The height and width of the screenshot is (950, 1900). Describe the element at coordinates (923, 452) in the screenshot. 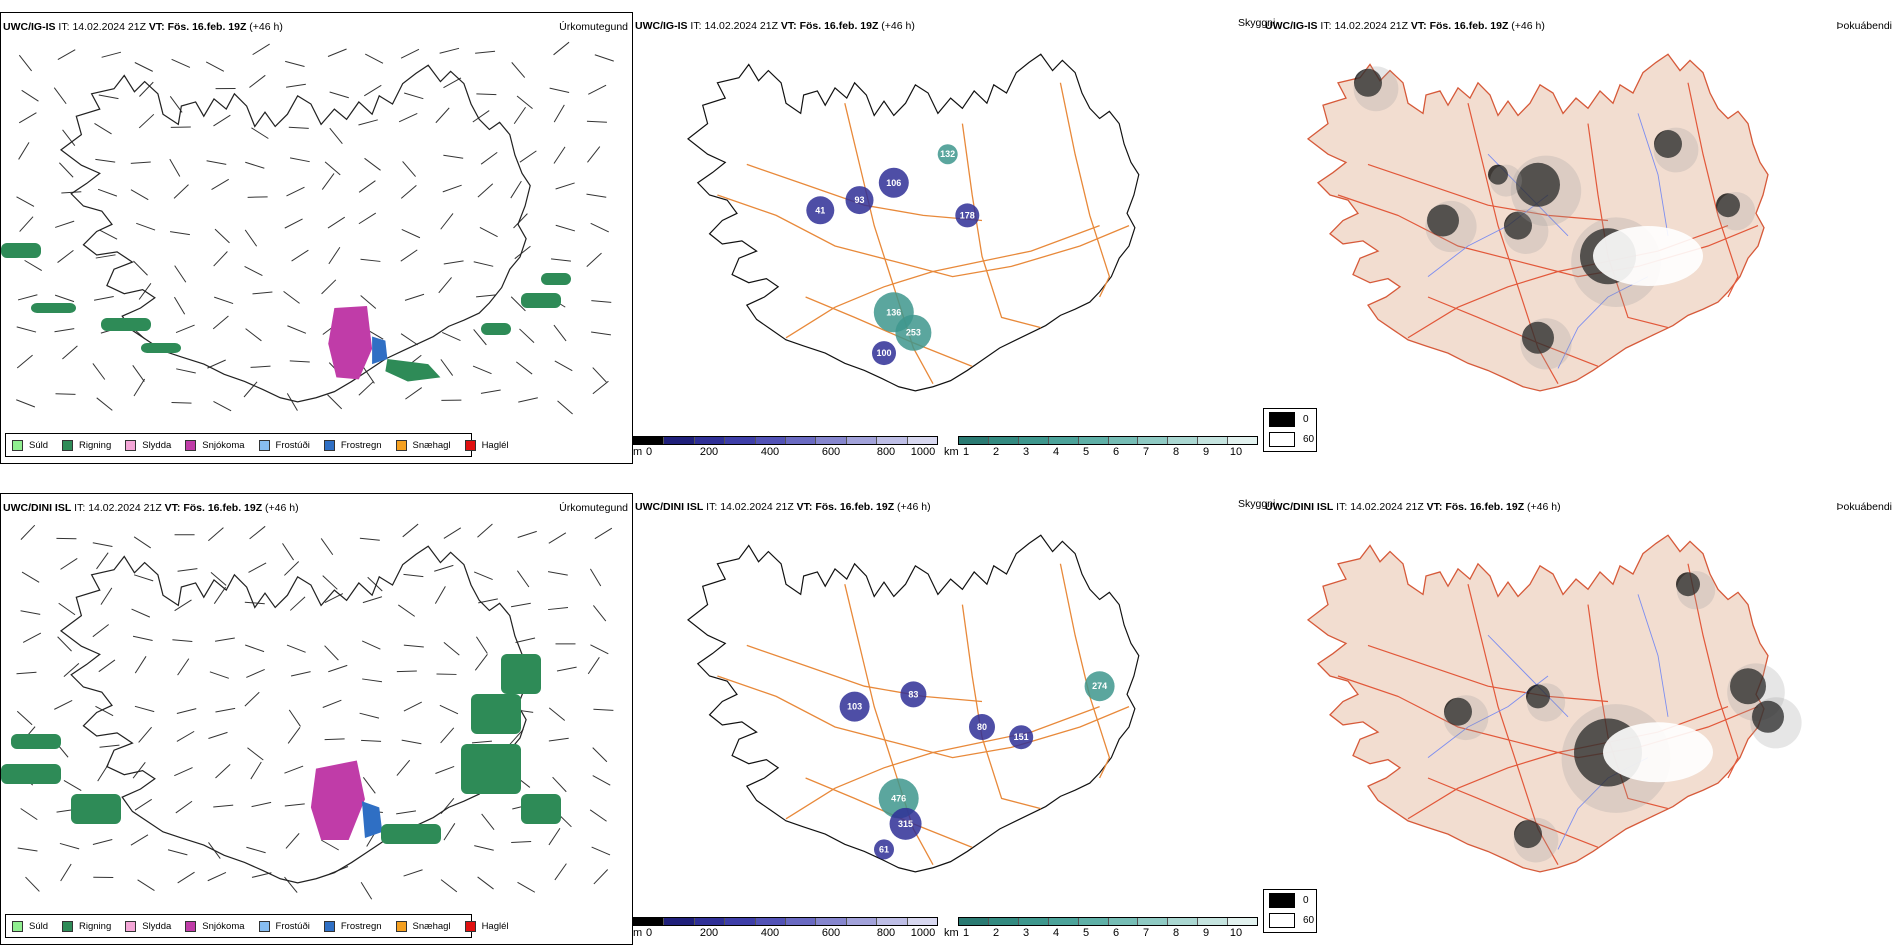

I see `colorbar-tick: 1000` at that location.